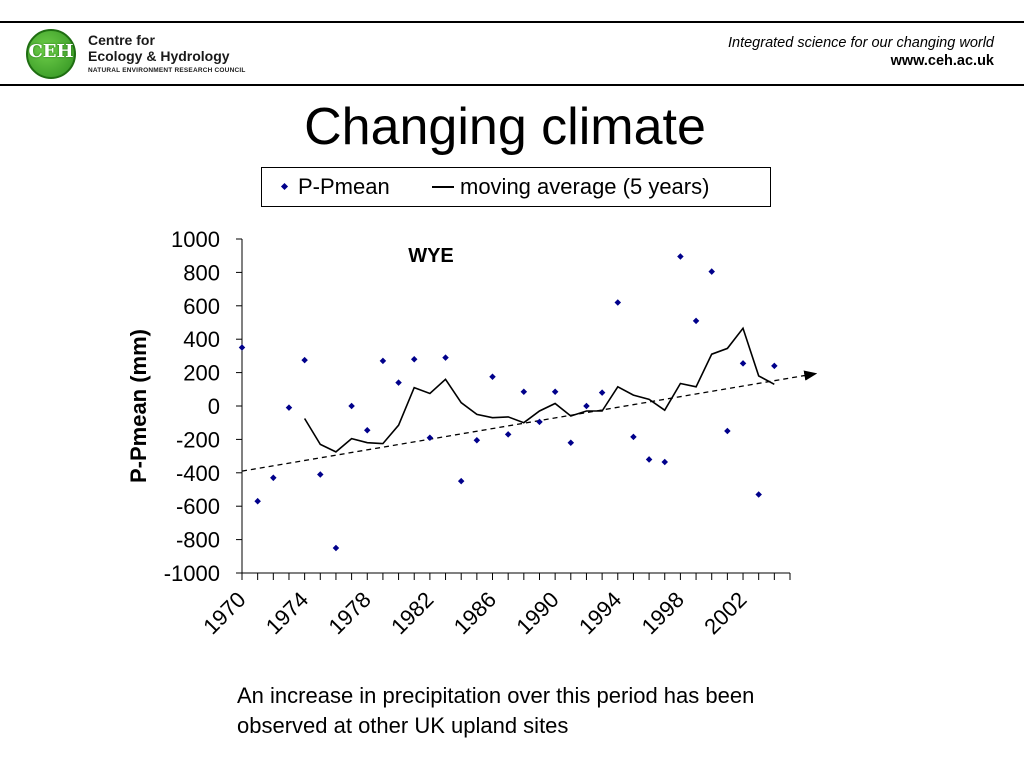 Image resolution: width=1024 pixels, height=768 pixels. I want to click on y-tick-label: 200, so click(201, 373).